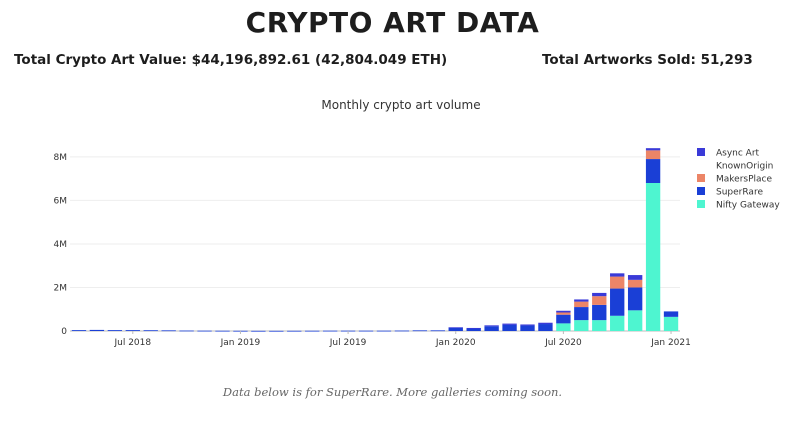 This screenshot has height=430, width=785. What do you see at coordinates (61, 158) in the screenshot?
I see `y-tick-label: 8M` at bounding box center [61, 158].